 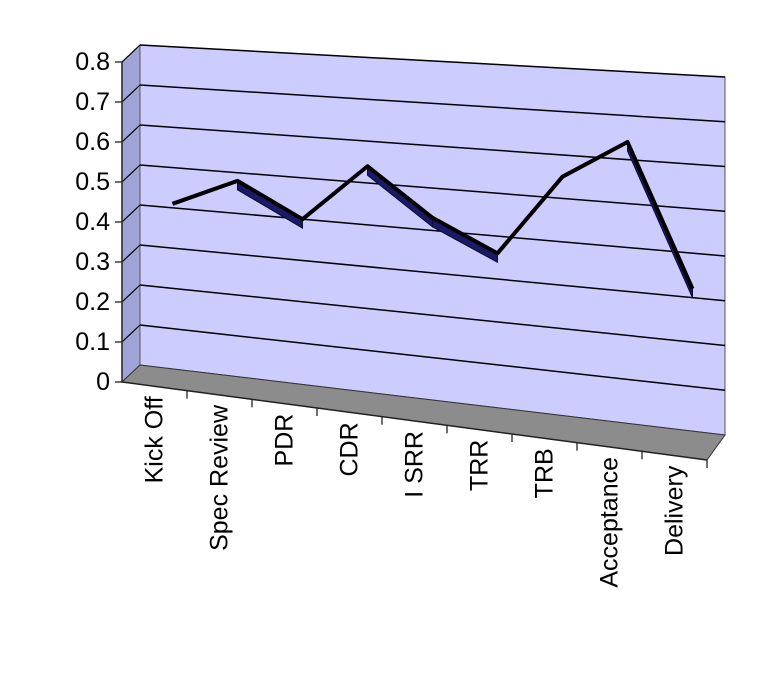 What do you see at coordinates (350, 449) in the screenshot?
I see `x-category-label: CDR` at bounding box center [350, 449].